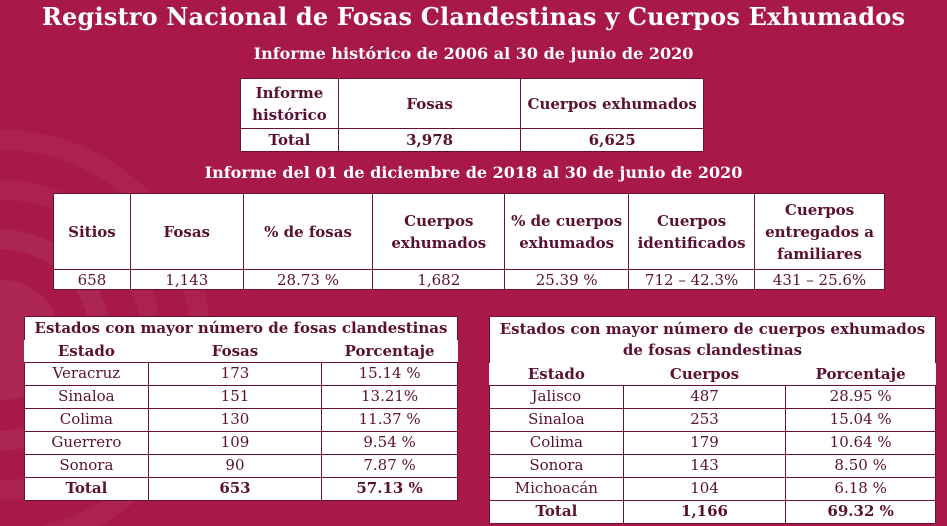  What do you see at coordinates (692, 231) in the screenshot?
I see `recent-header-cell: Cuerpos identificados` at bounding box center [692, 231].